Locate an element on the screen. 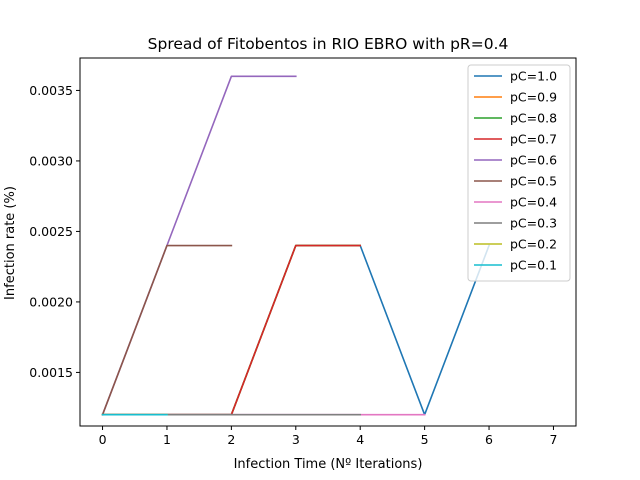 The image size is (640, 480). x-axis-label: Infection Time (Nº Iterations) is located at coordinates (328, 464).